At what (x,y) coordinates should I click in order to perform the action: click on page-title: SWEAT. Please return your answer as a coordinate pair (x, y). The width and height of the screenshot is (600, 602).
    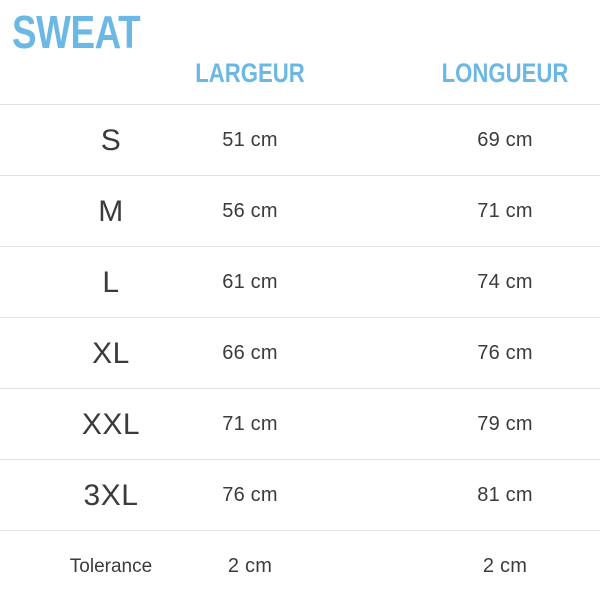
    Looking at the image, I should click on (76, 32).